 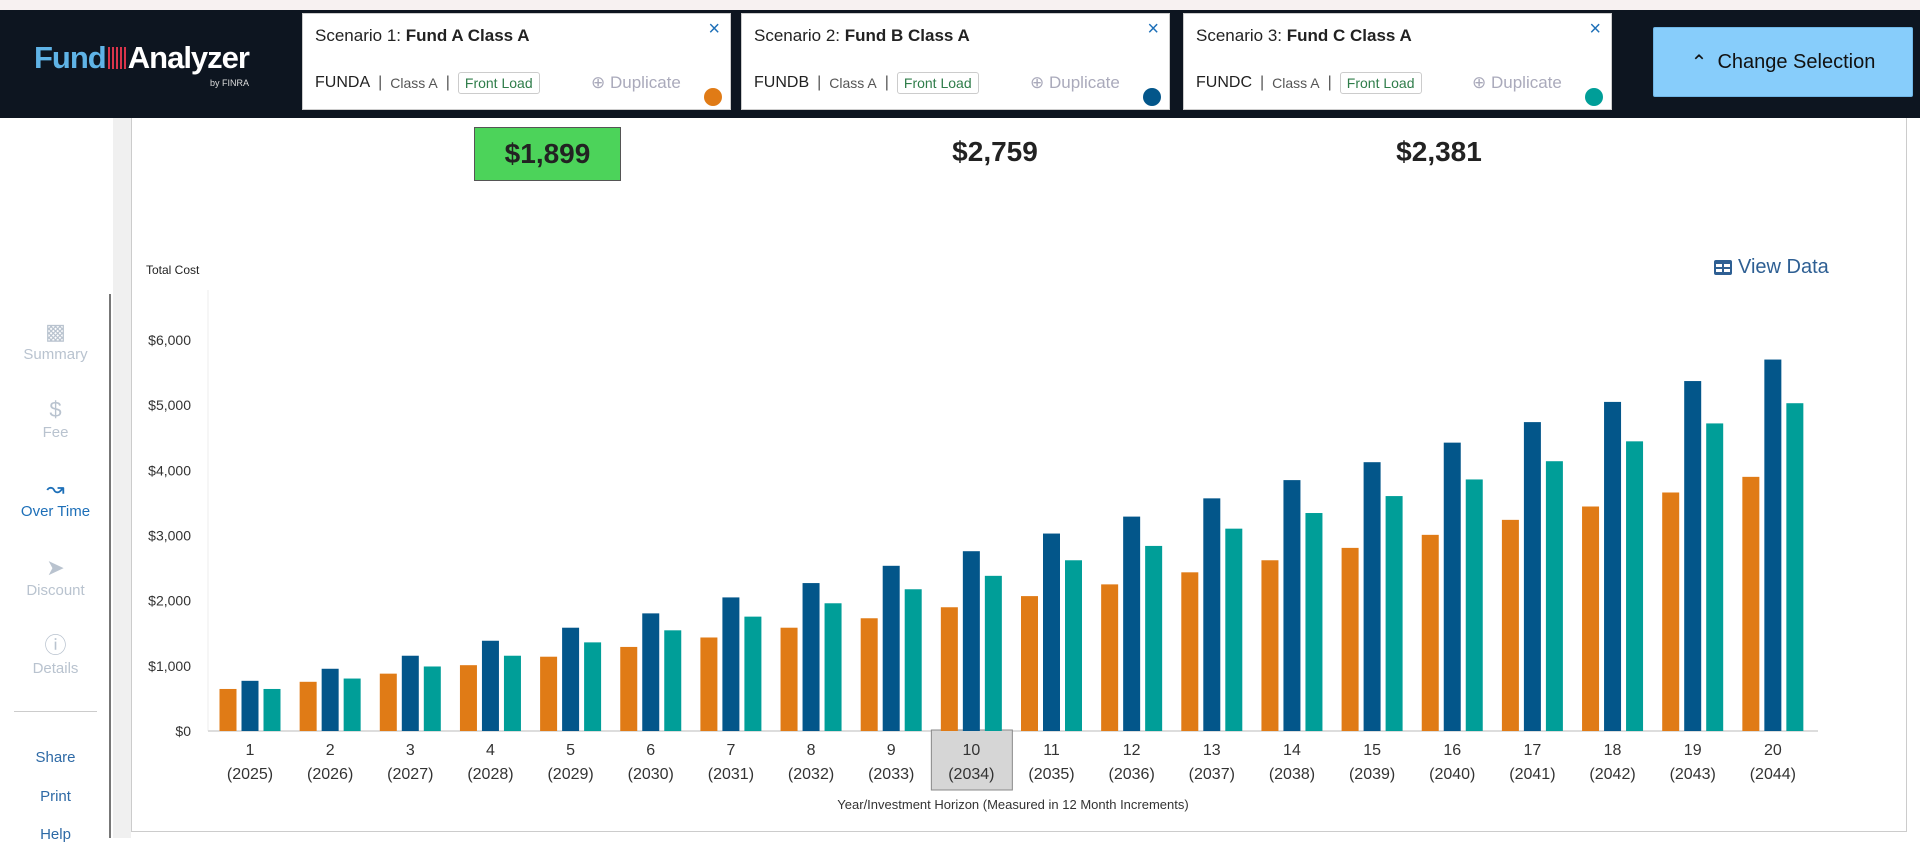 What do you see at coordinates (183, 731) in the screenshot?
I see `y-tick-label: $0` at bounding box center [183, 731].